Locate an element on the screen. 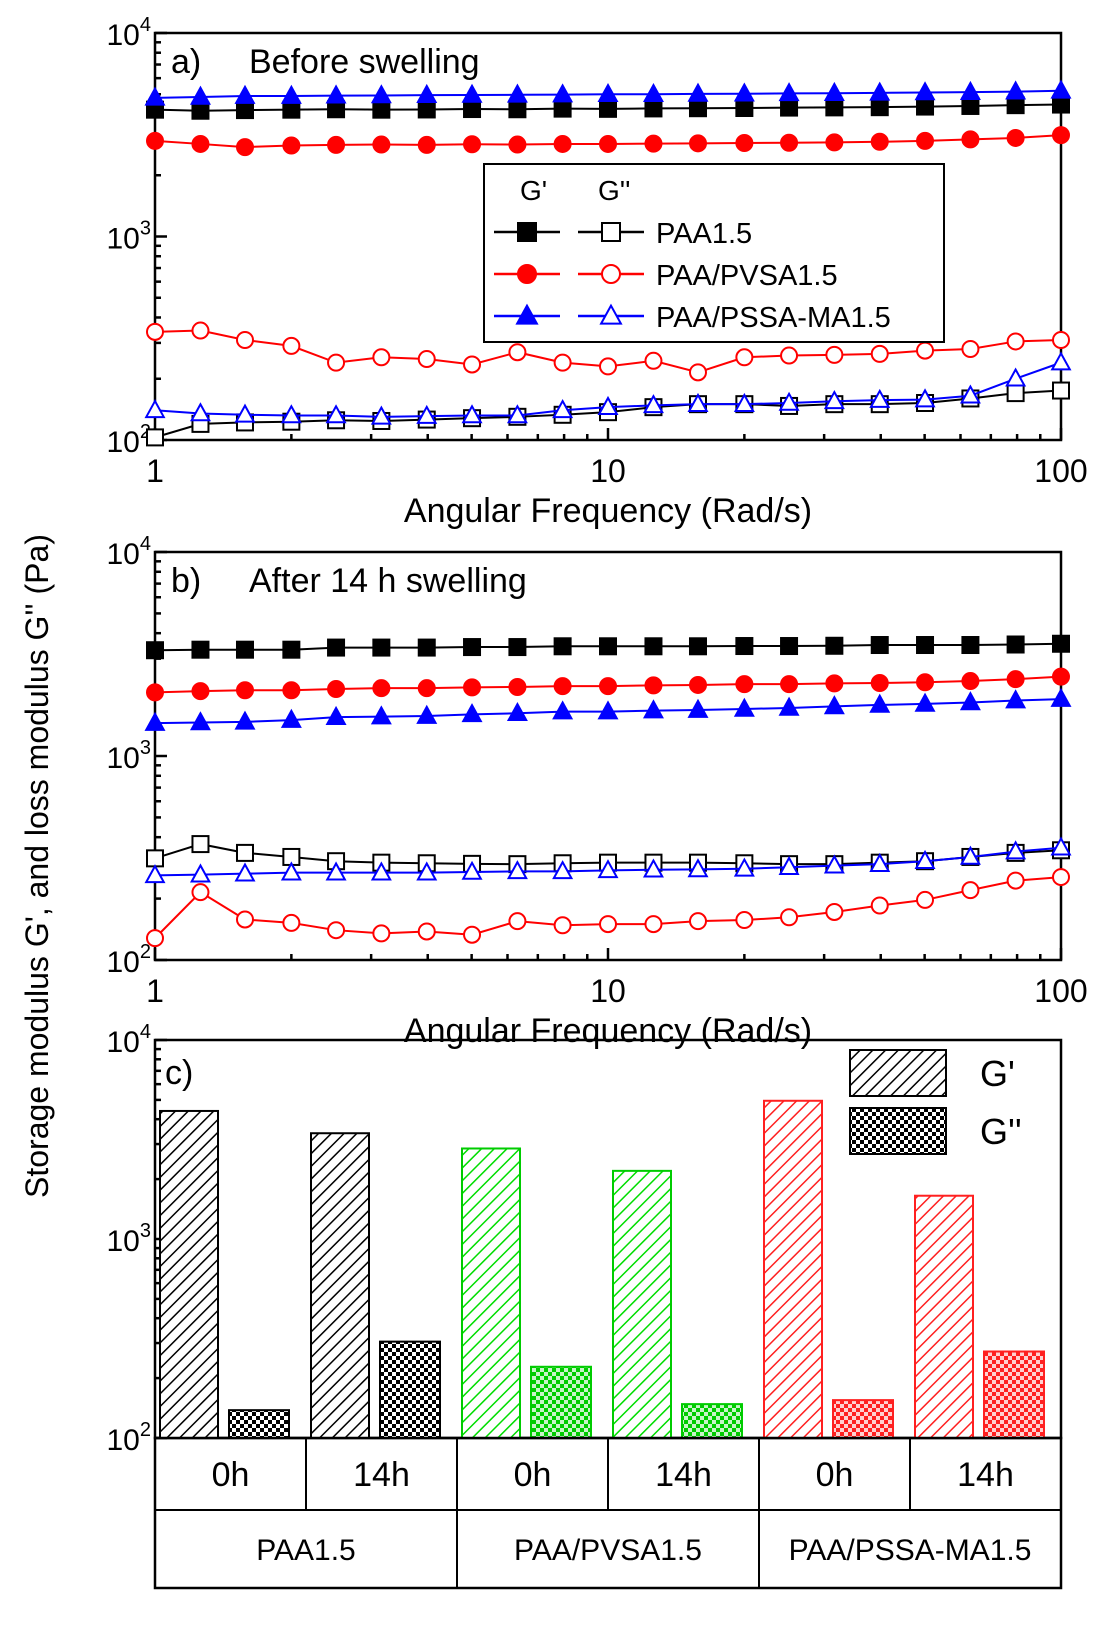  legend-label-gdoubleprime: G'' is located at coordinates (1001, 1131).